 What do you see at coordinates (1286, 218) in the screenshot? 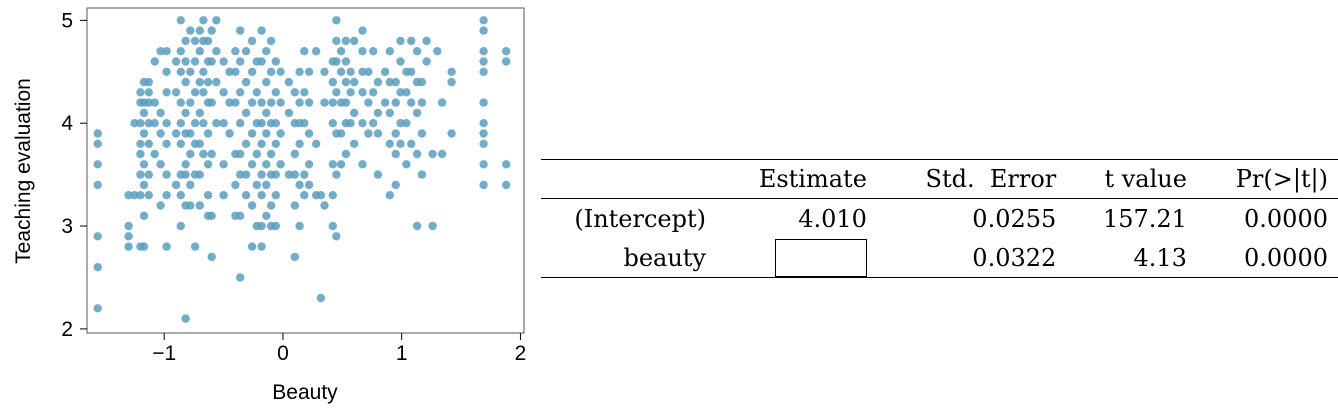
I see `p-value-cell: 0.0000` at bounding box center [1286, 218].